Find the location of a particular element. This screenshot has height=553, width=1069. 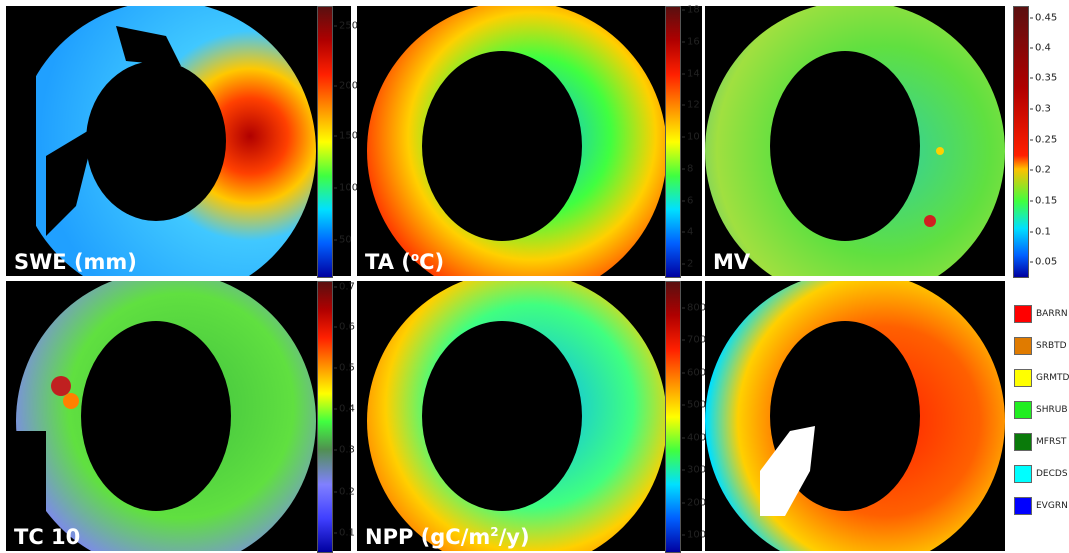

mv-tick: 0.45 is located at coordinates (1043, 18).